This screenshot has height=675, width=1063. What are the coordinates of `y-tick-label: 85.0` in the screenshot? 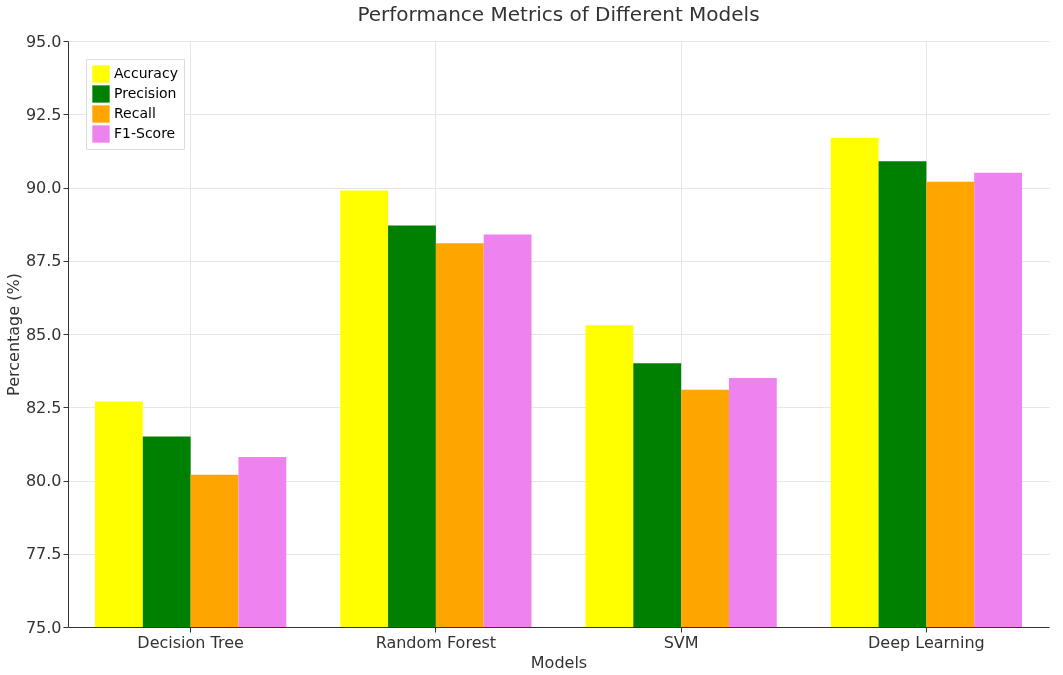 It's located at (43, 334).